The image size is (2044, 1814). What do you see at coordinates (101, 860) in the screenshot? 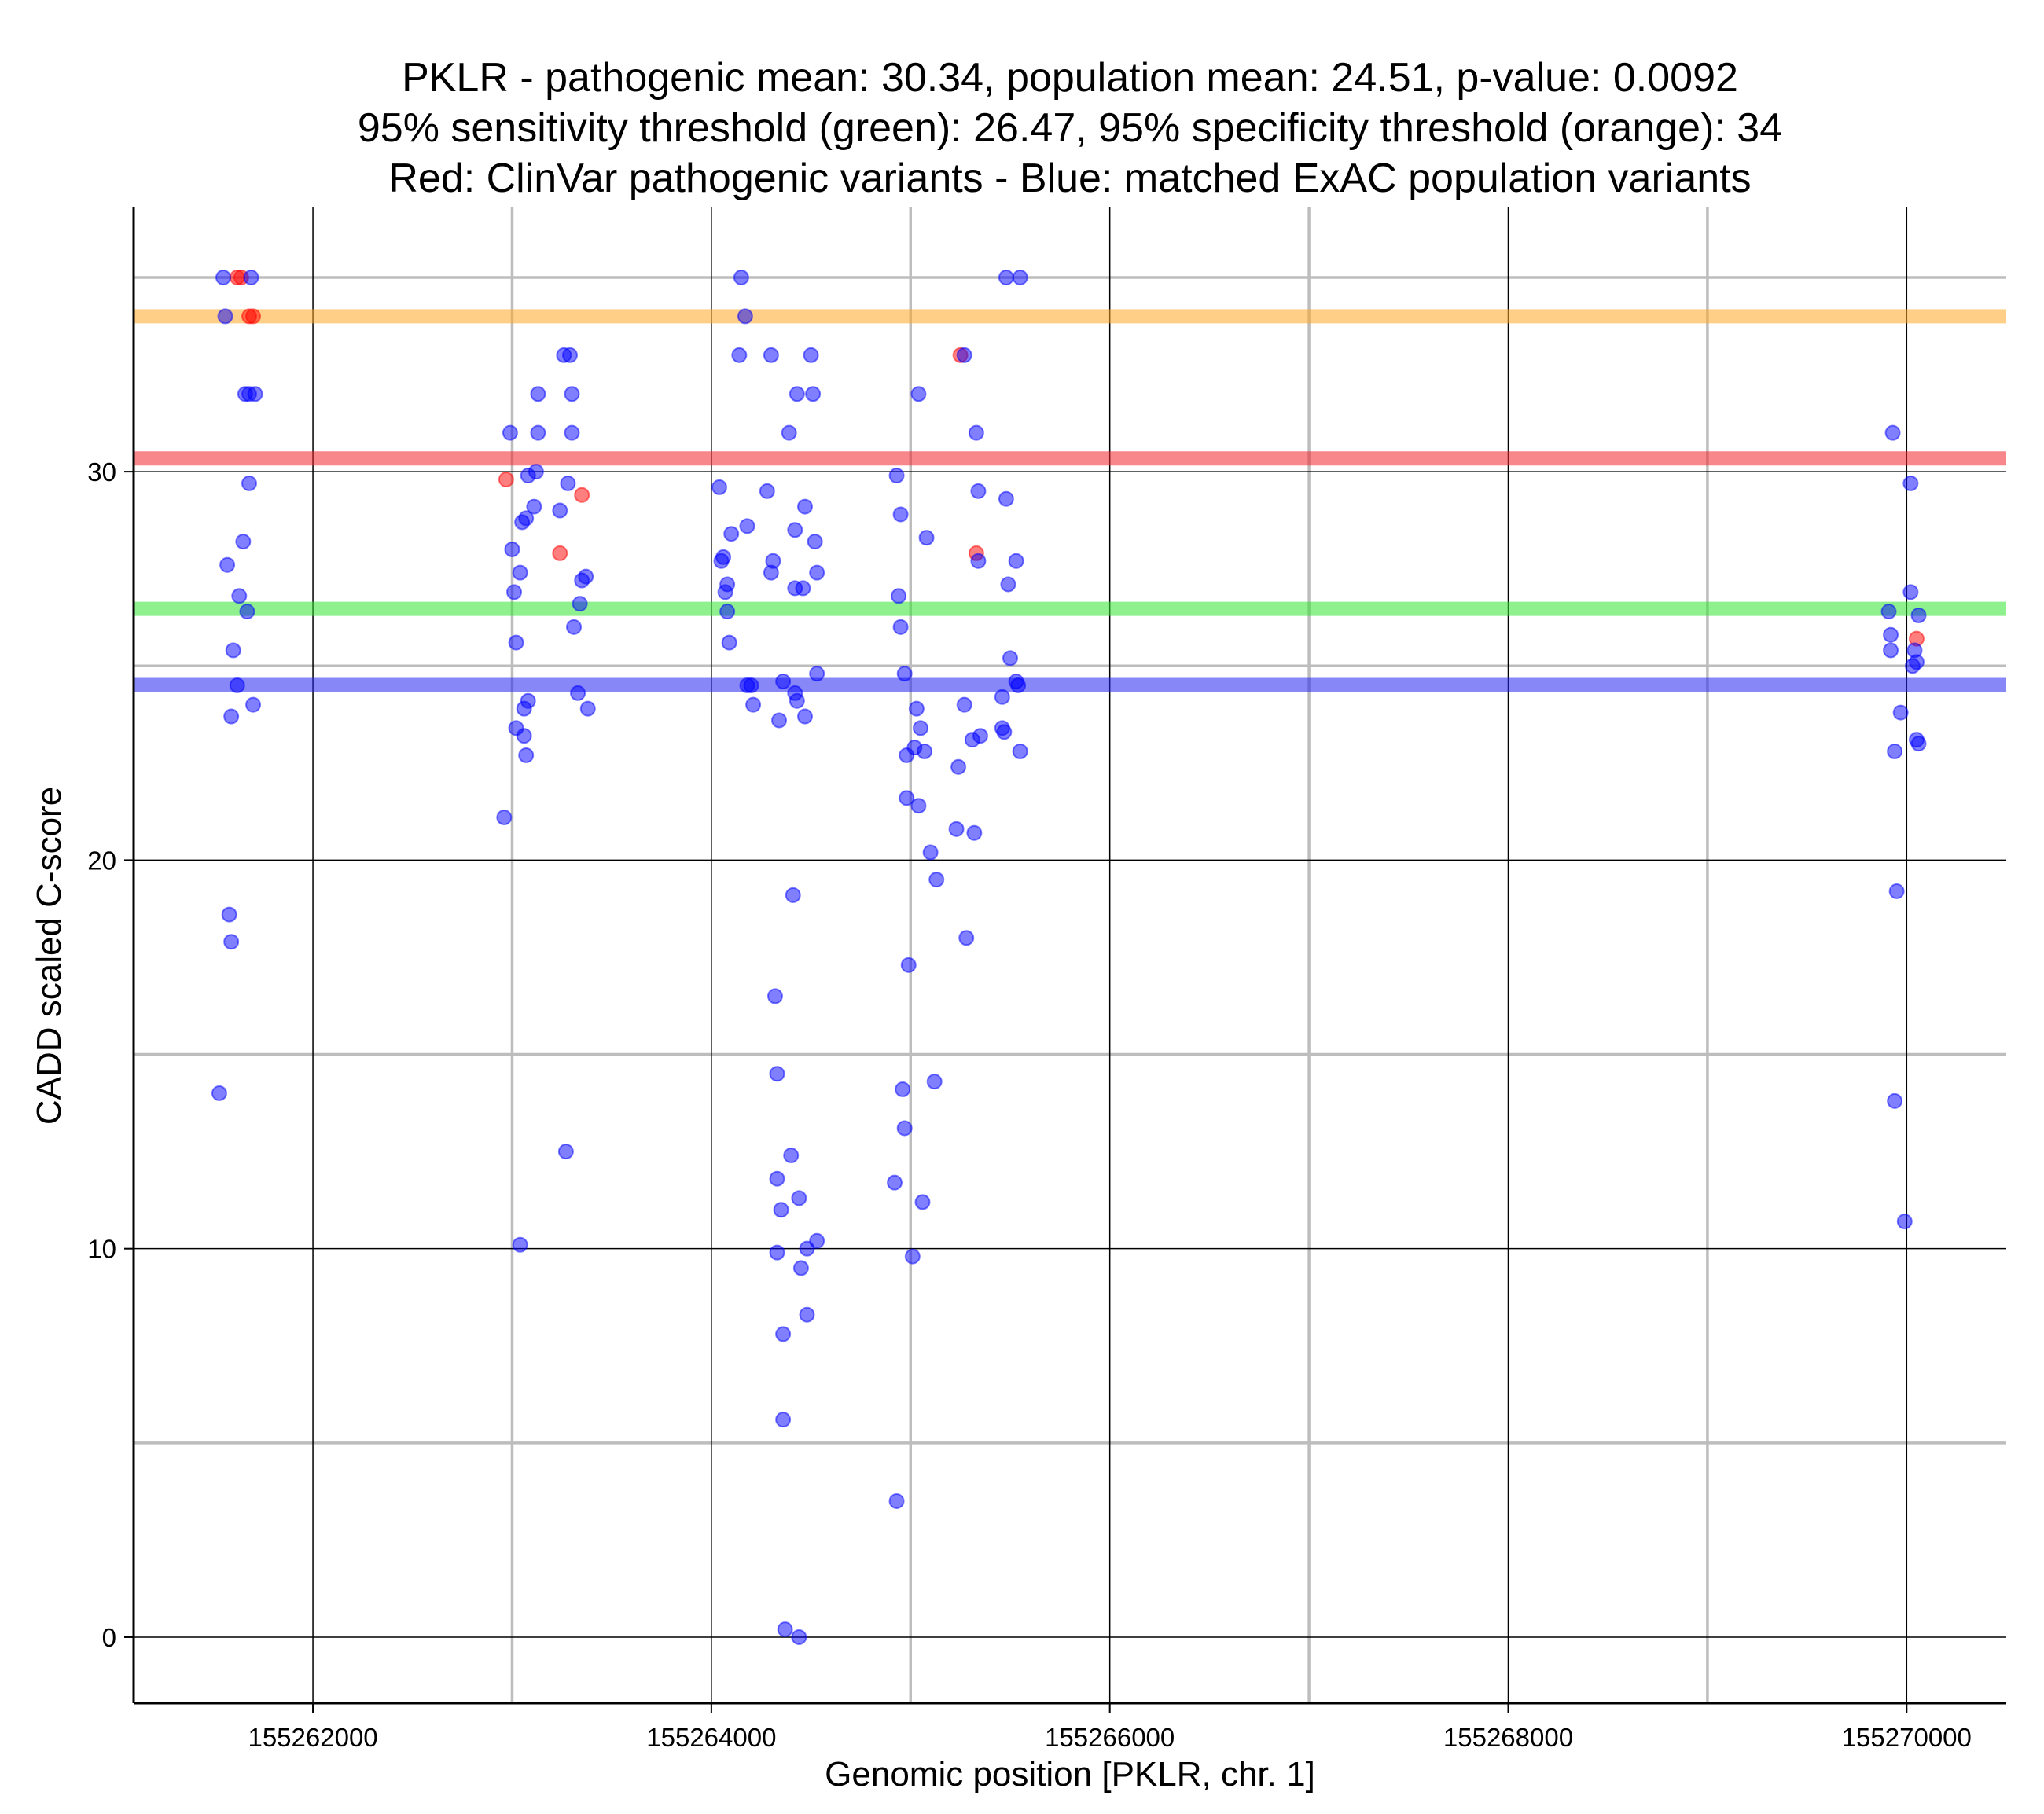
I see `y-tick-label: 20` at bounding box center [101, 860].